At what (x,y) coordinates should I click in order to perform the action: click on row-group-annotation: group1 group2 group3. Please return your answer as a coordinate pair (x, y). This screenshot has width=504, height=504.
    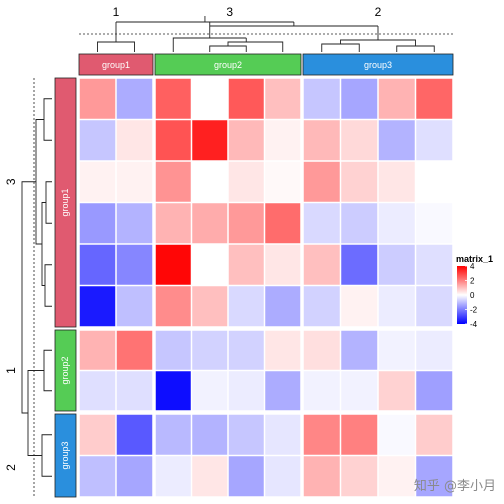
    Looking at the image, I should click on (65, 287).